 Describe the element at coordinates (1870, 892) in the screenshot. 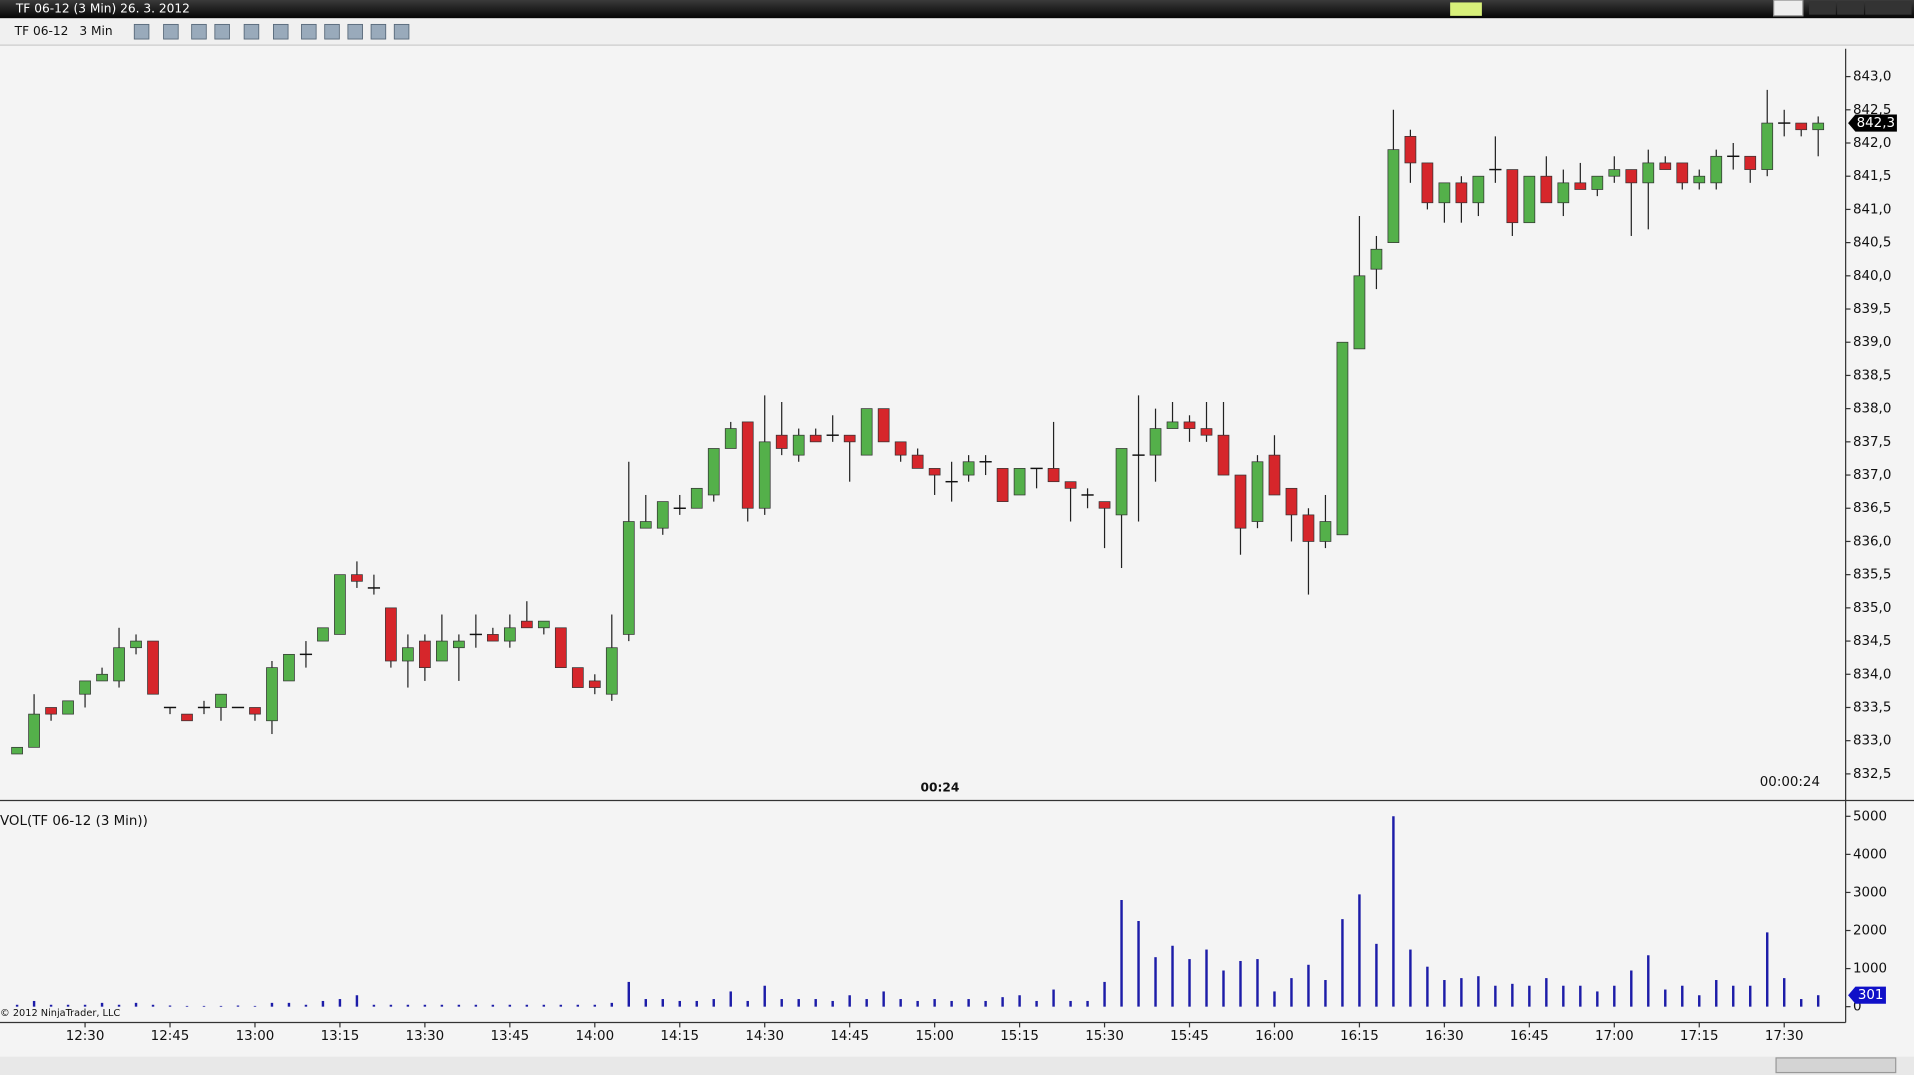

I see `y-tick-label: 3000` at that location.